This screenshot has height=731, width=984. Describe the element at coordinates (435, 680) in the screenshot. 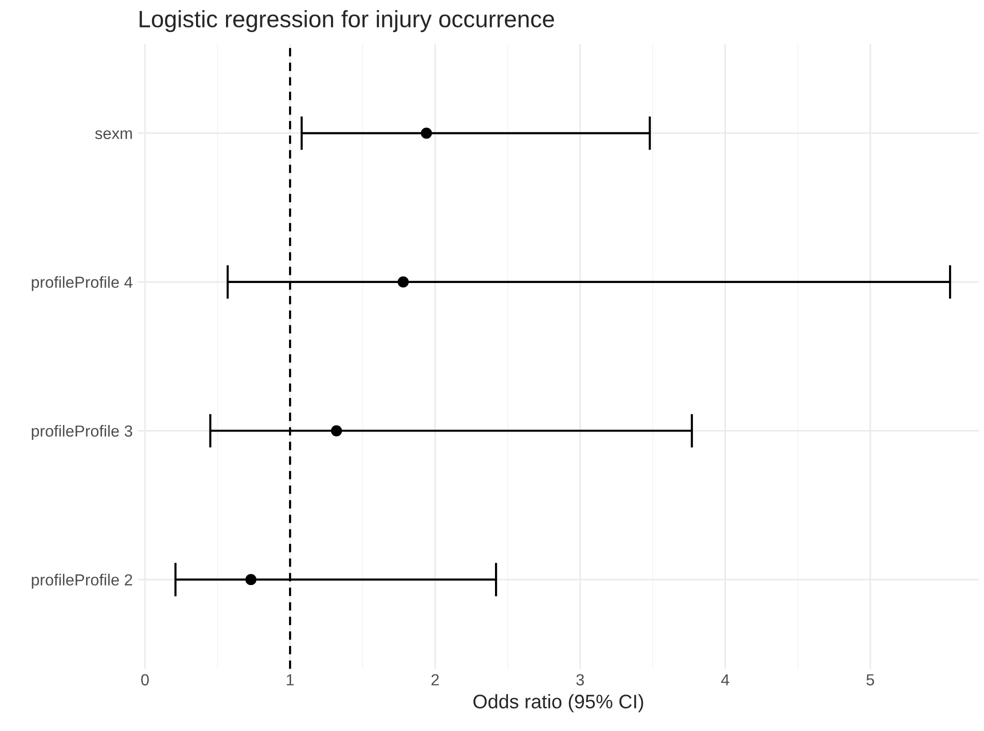

I see `x-tick-label: 2` at that location.